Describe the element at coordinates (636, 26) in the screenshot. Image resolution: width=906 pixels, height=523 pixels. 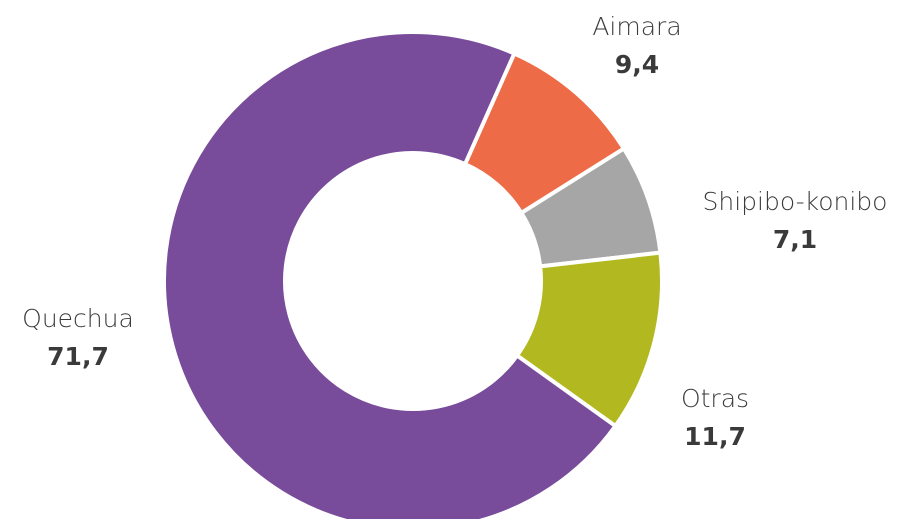
I see `slice-label: Aimara` at that location.